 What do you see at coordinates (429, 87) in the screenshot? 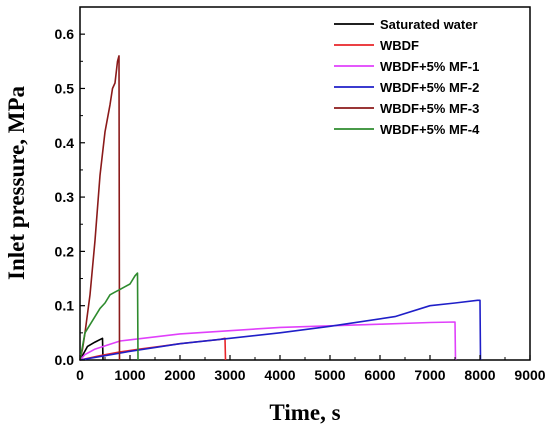
I see `legend-label: WBDF+5% MF-2` at bounding box center [429, 87].